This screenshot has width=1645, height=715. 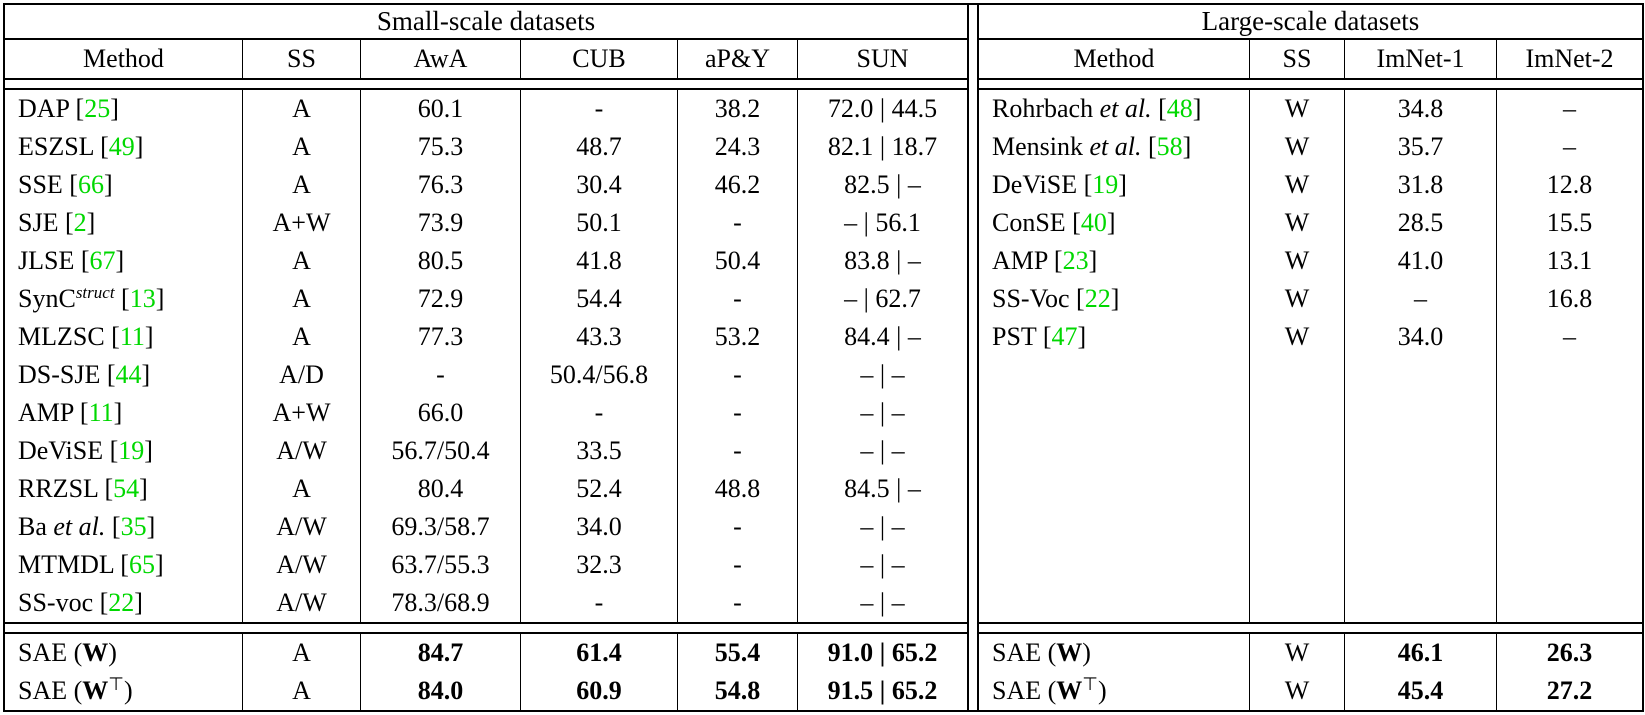 What do you see at coordinates (97, 108) in the screenshot?
I see `citation-link: 25` at bounding box center [97, 108].